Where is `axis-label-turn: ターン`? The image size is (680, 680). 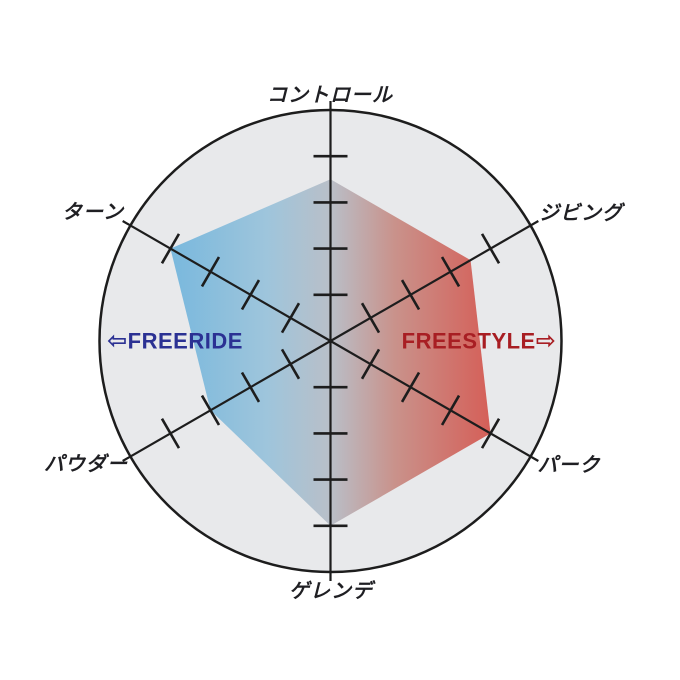
axis-label-turn: ターン is located at coordinates (93, 212).